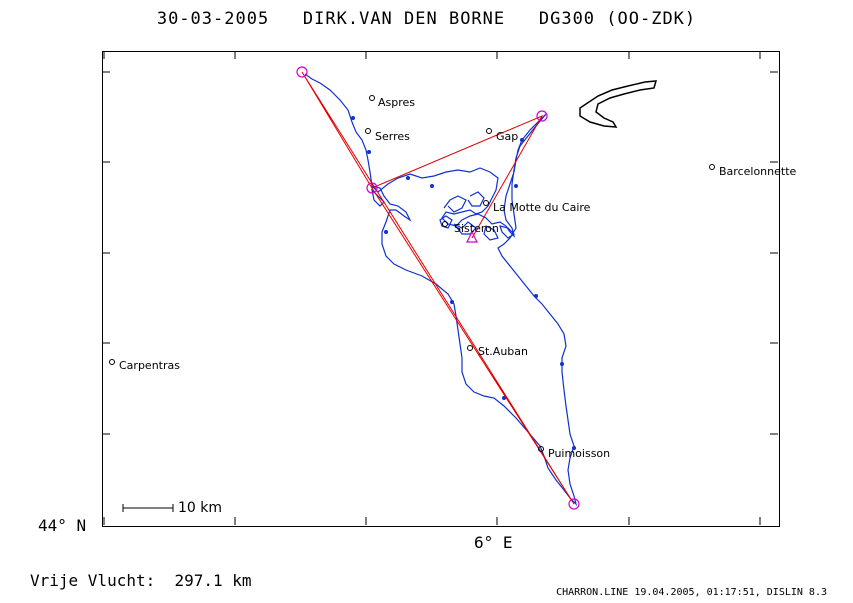  Describe the element at coordinates (112, 362) in the screenshot. I see `town-marker-carpentras` at that location.